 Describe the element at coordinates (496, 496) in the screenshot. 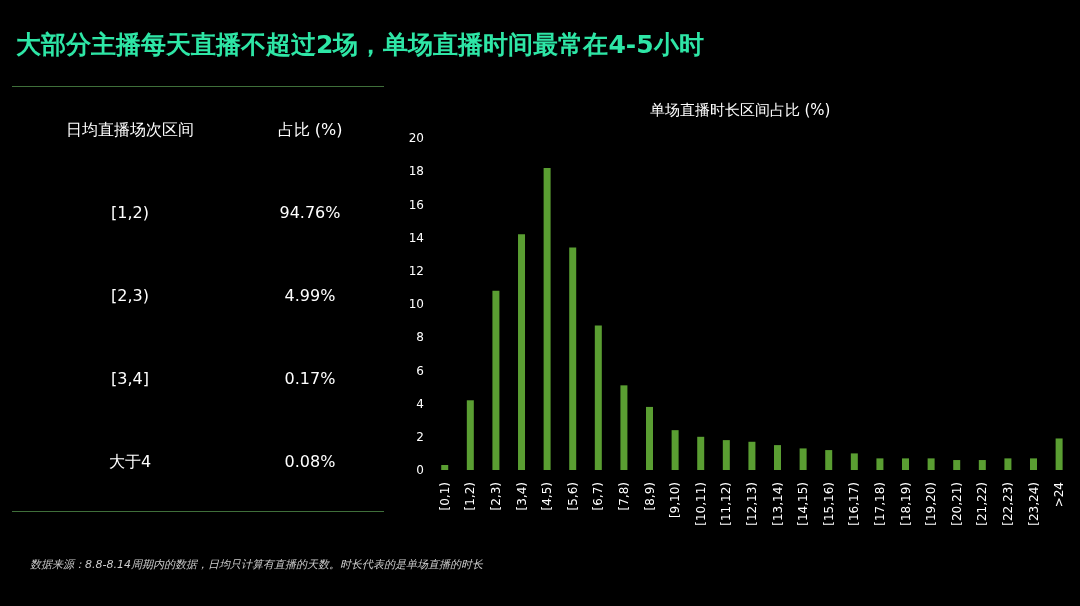

I see `x-tick-label: [2,3)` at that location.